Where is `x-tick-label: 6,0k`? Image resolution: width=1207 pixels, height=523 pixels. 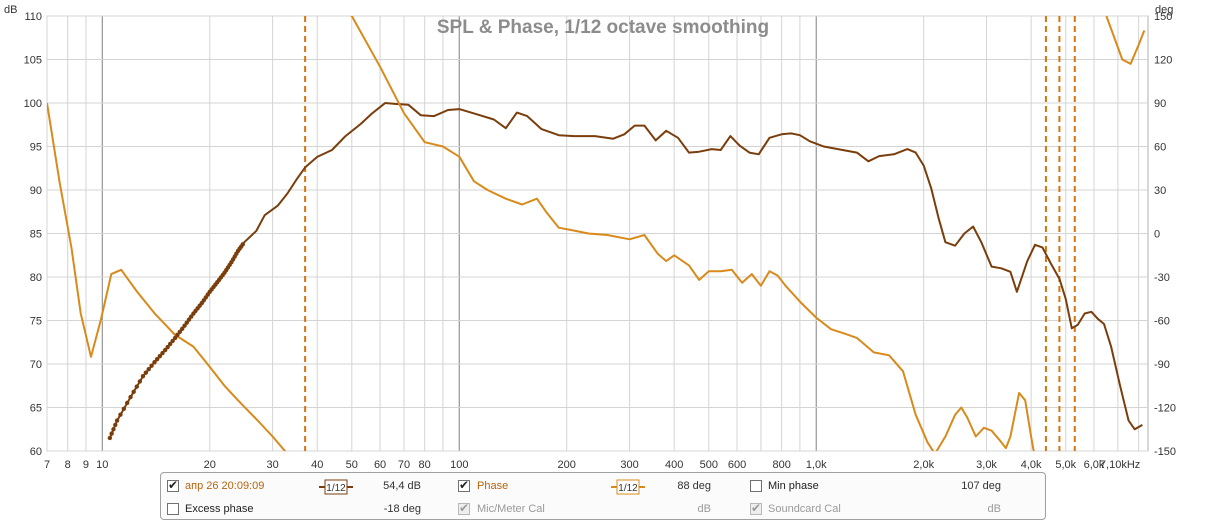 x-tick-label: 6,0k is located at coordinates (1094, 464).